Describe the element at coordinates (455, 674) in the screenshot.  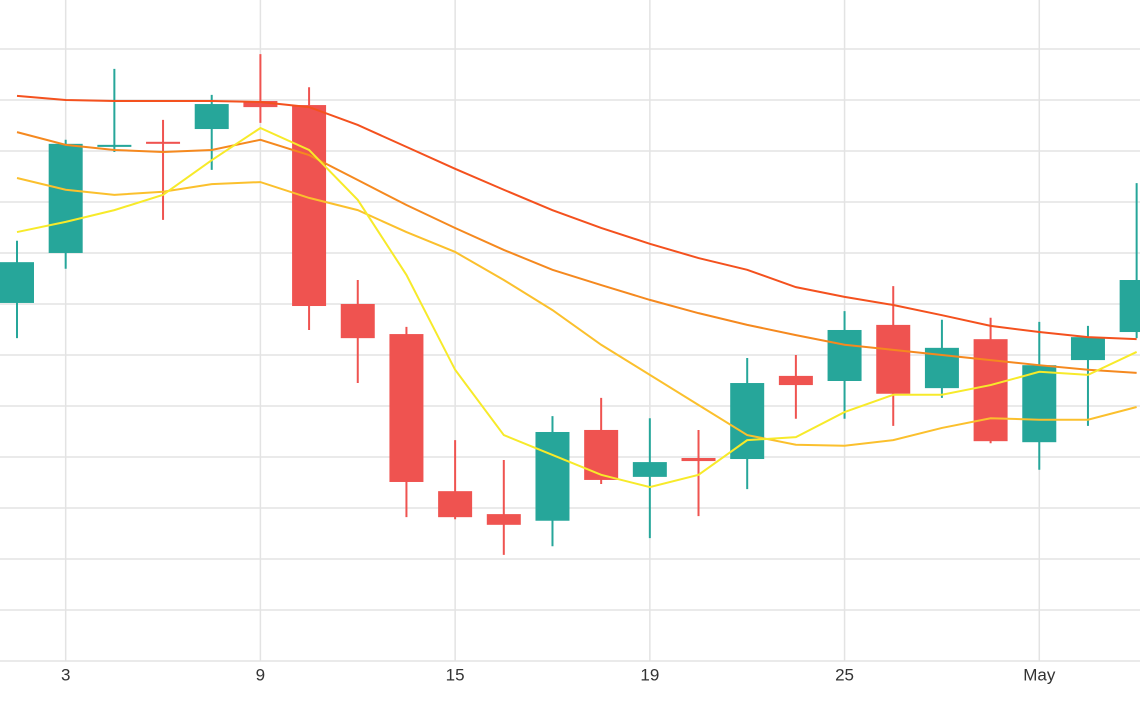
I see `x-tick-label: 15` at that location.